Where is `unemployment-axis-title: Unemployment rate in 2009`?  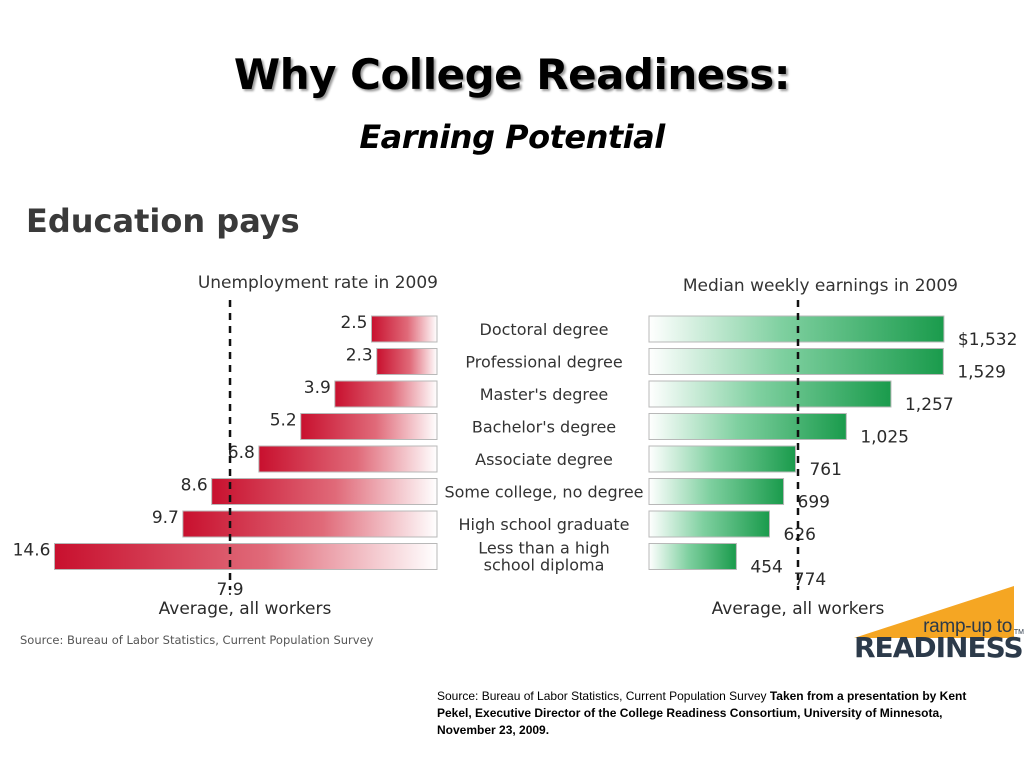
unemployment-axis-title: Unemployment rate in 2009 is located at coordinates (318, 283).